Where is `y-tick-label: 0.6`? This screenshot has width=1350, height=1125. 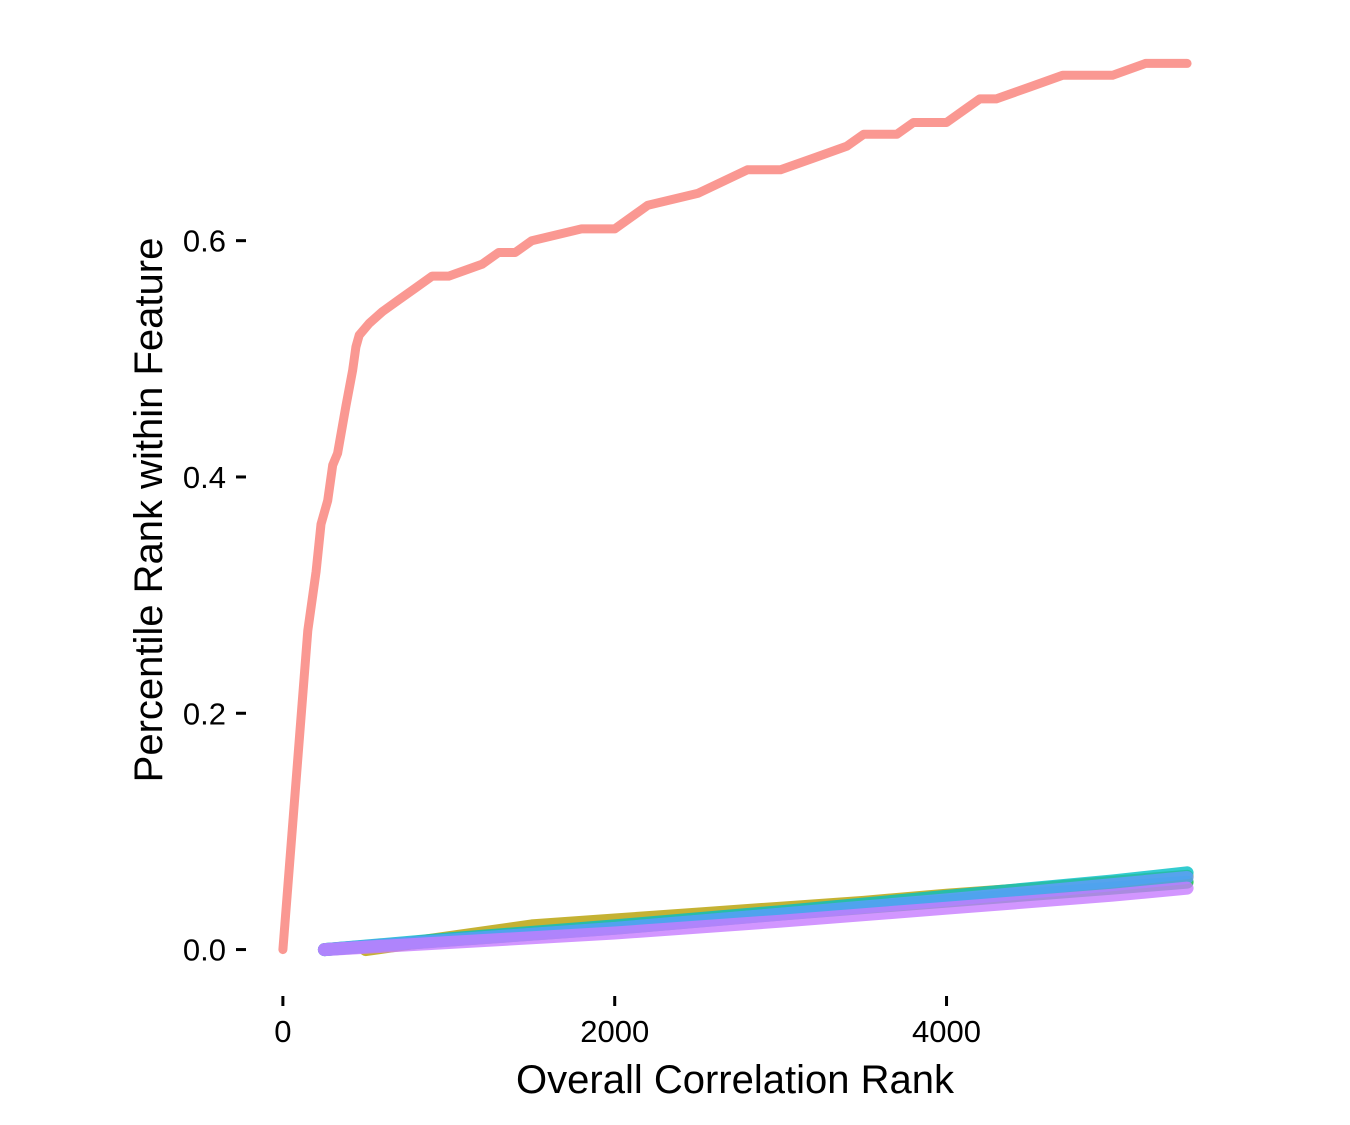
y-tick-label: 0.6 is located at coordinates (204, 241).